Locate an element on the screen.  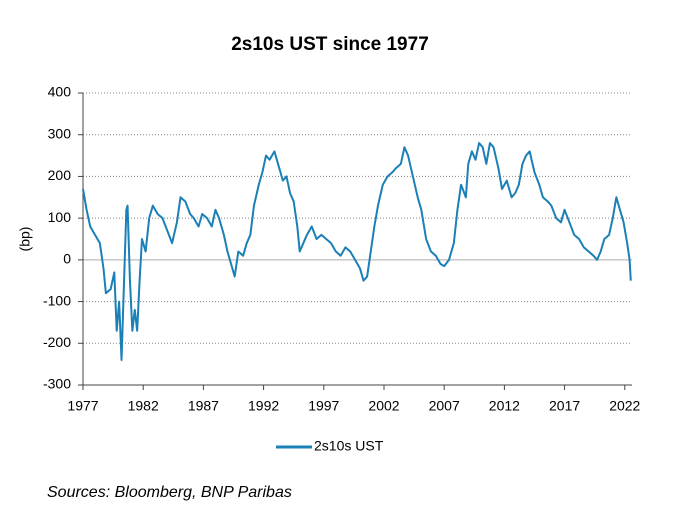
y-tick-label: -100 is located at coordinates (57, 300).